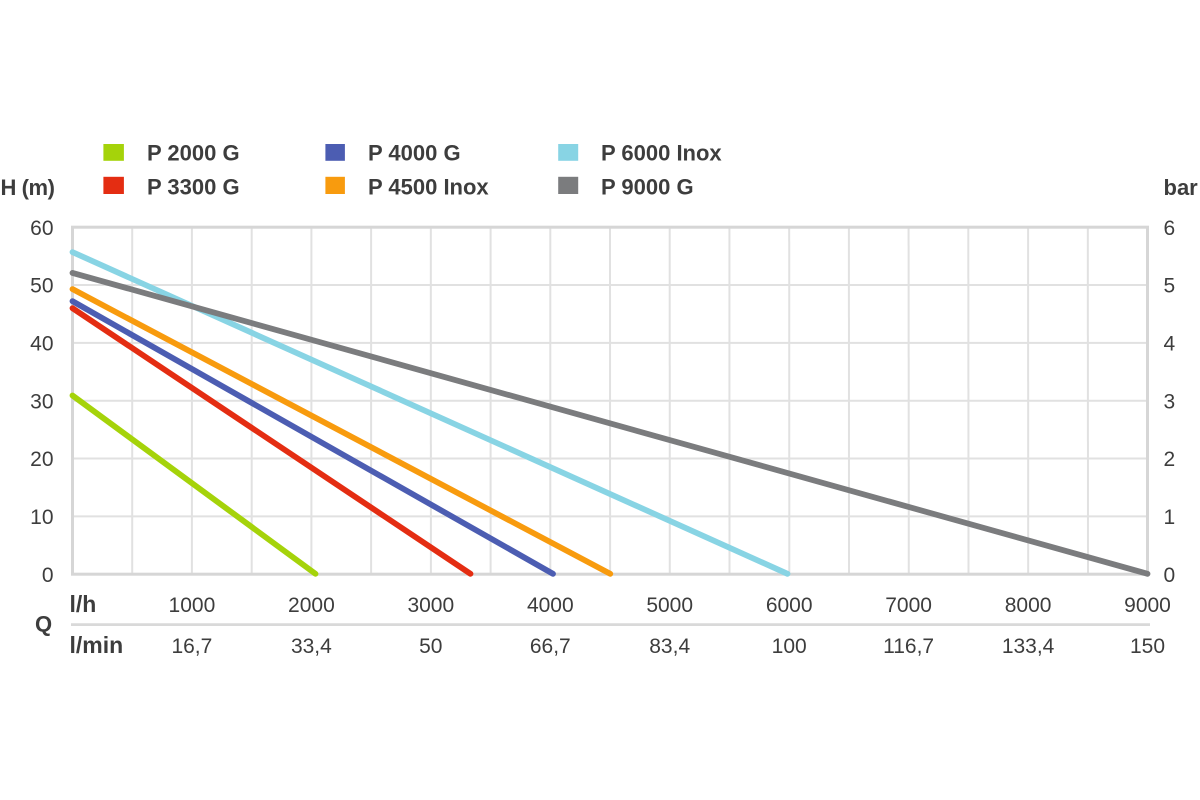  What do you see at coordinates (41, 344) in the screenshot?
I see `svg-text: 40` at bounding box center [41, 344].